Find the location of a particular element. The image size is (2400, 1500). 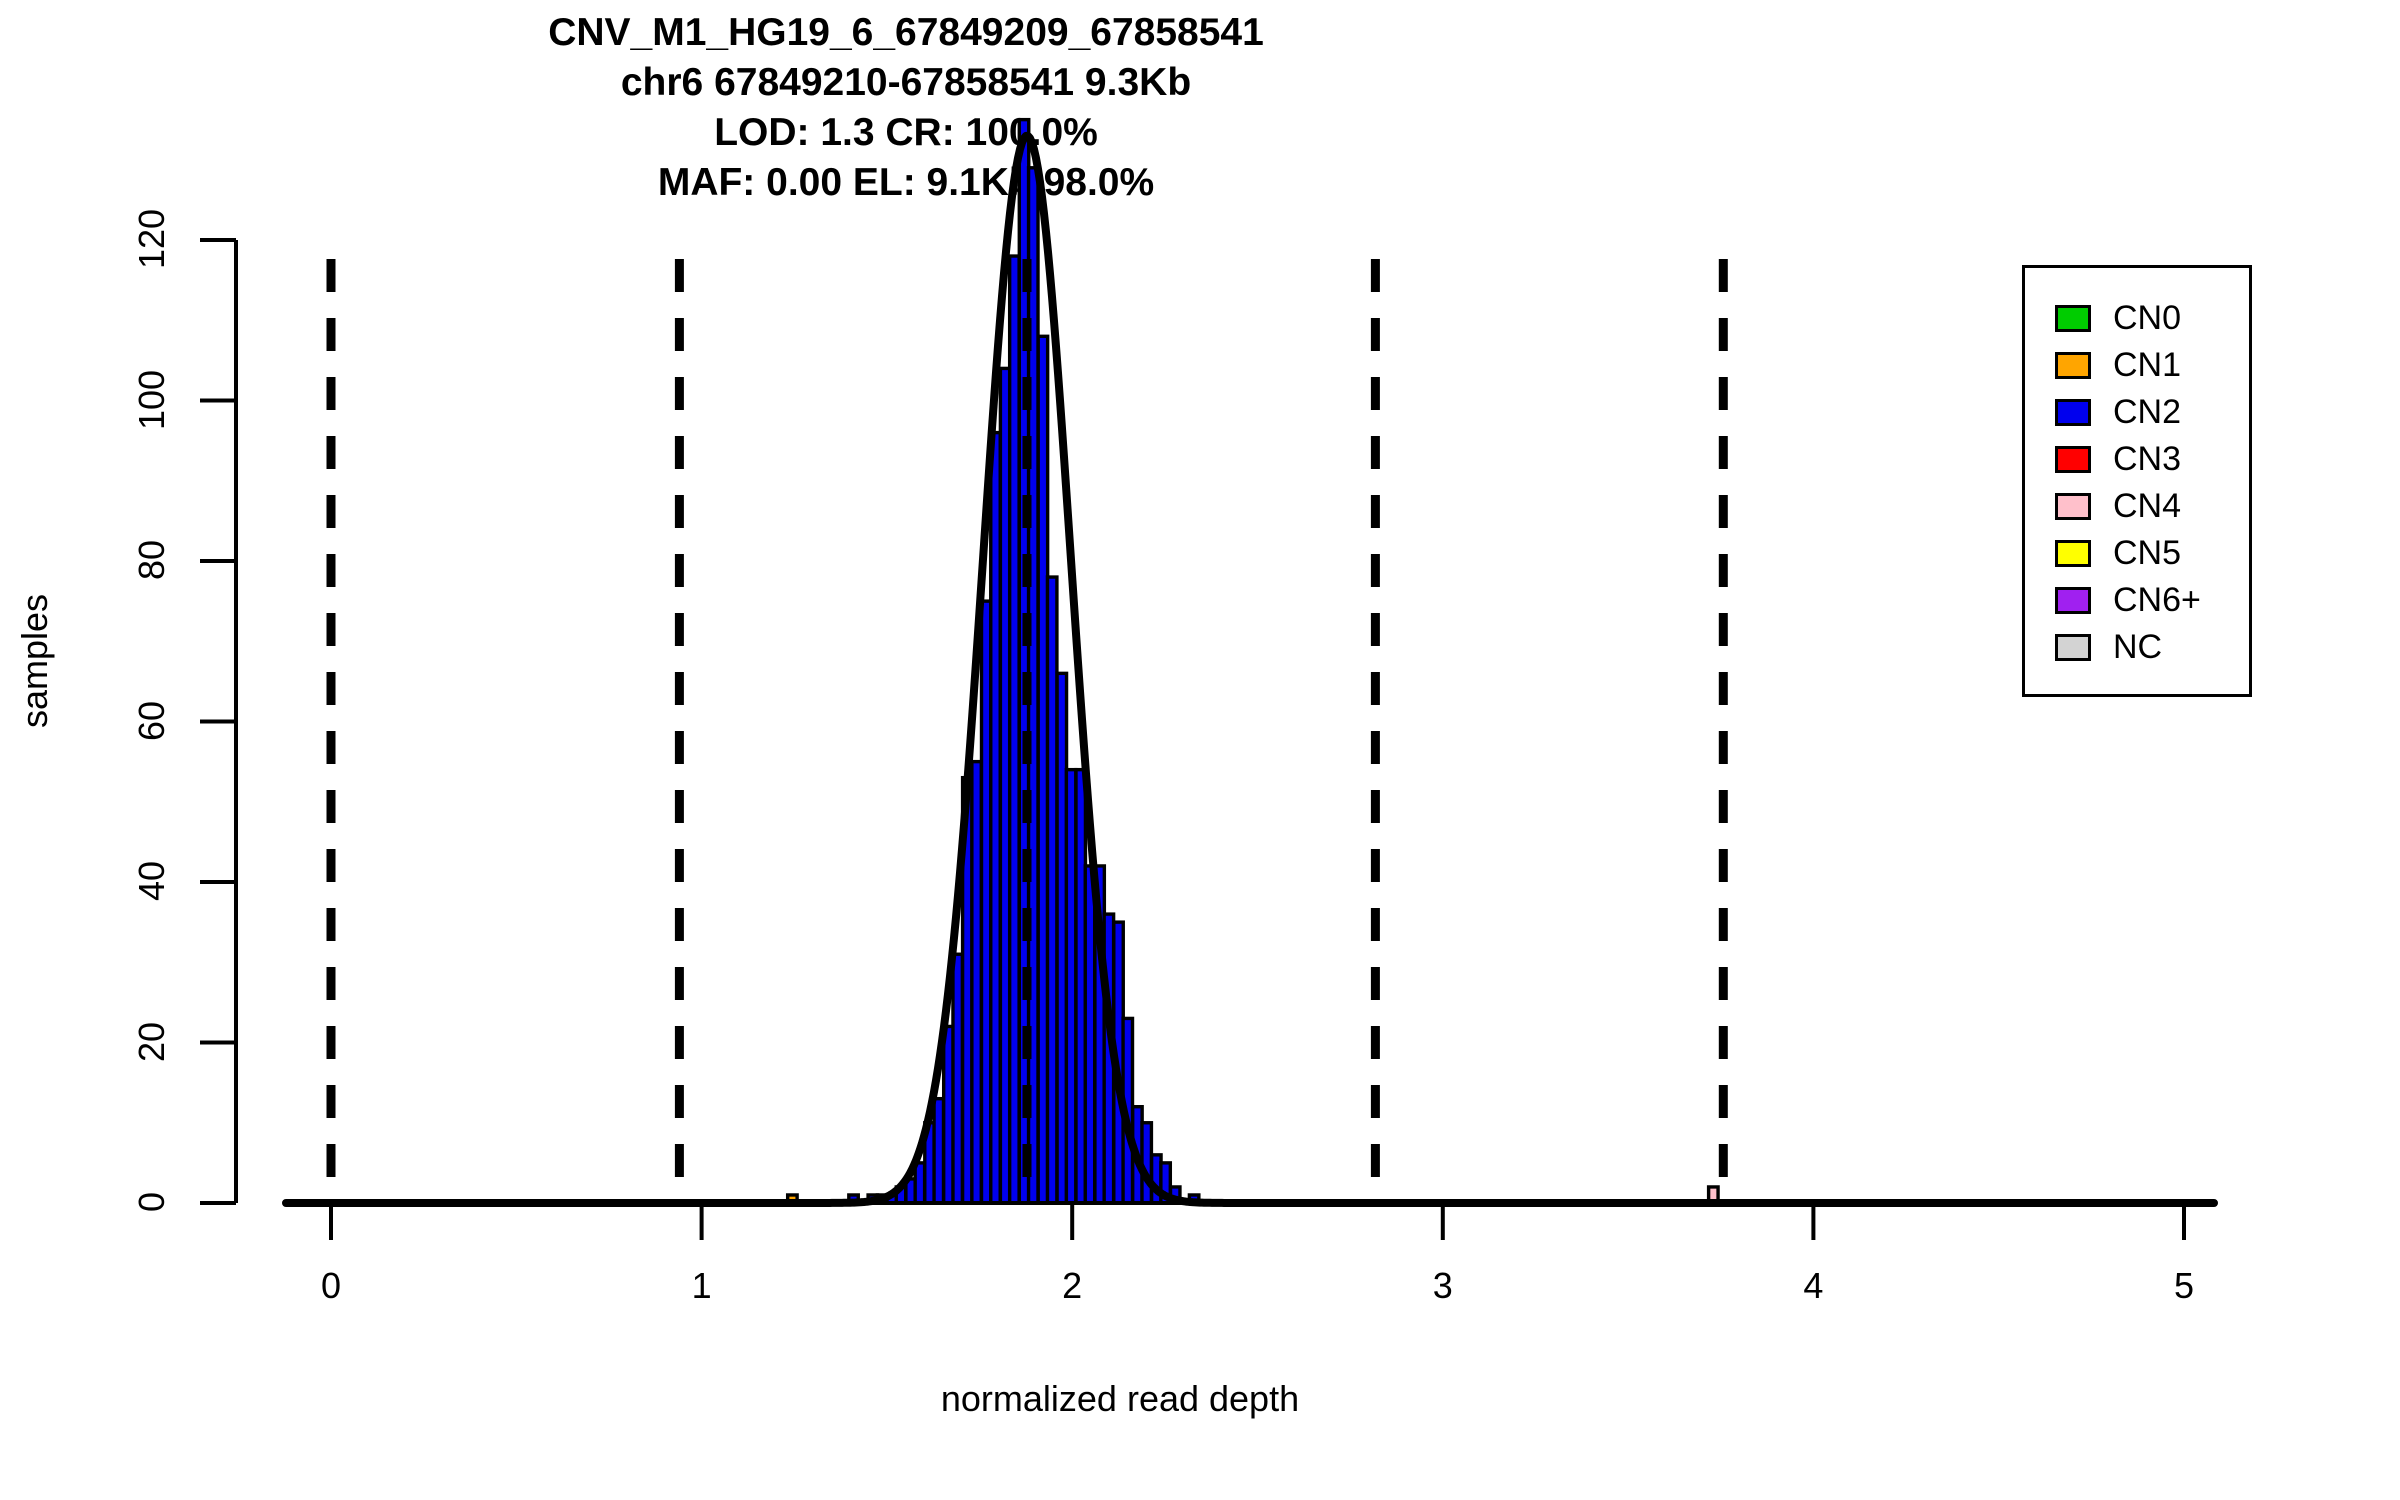

legend-item-cn1: CN1 is located at coordinates (2128, 365).